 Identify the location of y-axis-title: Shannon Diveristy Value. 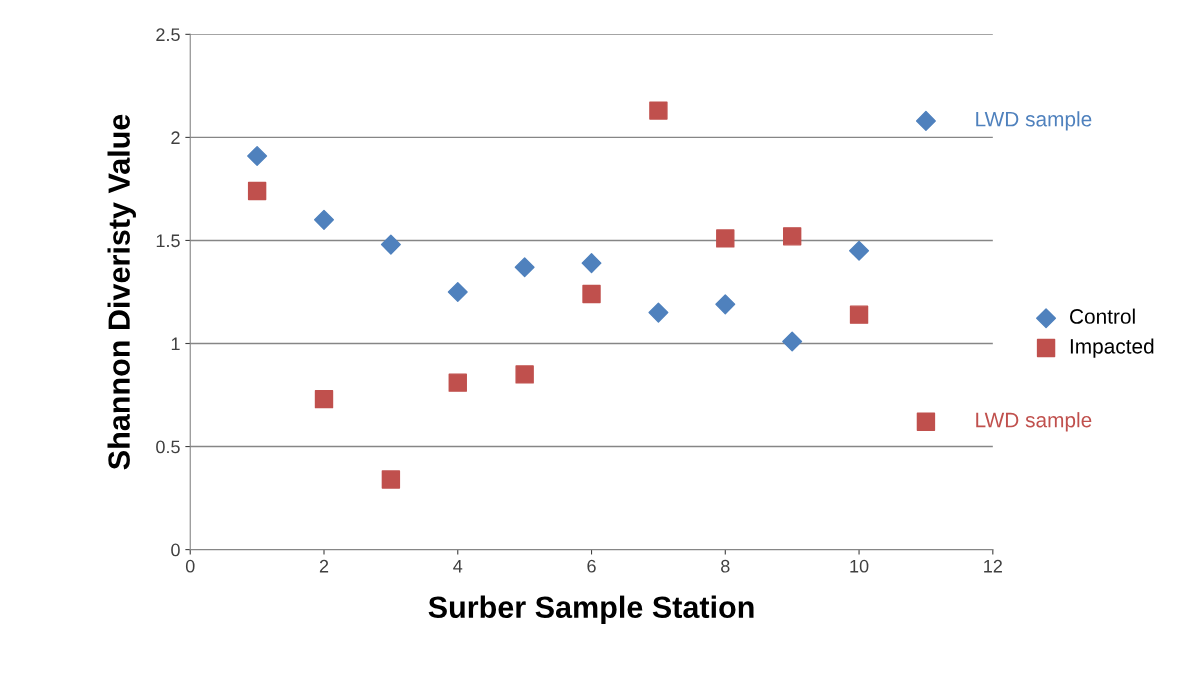
(121, 292).